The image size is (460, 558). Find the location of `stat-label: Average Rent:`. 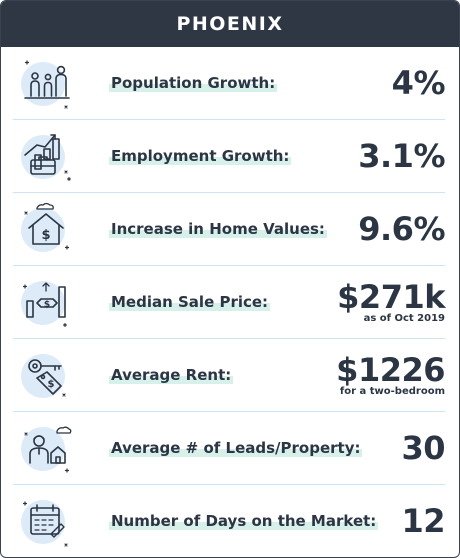

stat-label: Average Rent: is located at coordinates (171, 375).